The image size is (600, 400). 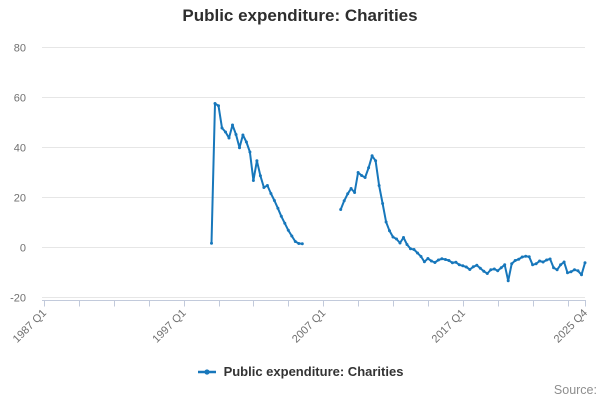 I want to click on legend: Public expenditure: Charities, so click(x=300, y=371).